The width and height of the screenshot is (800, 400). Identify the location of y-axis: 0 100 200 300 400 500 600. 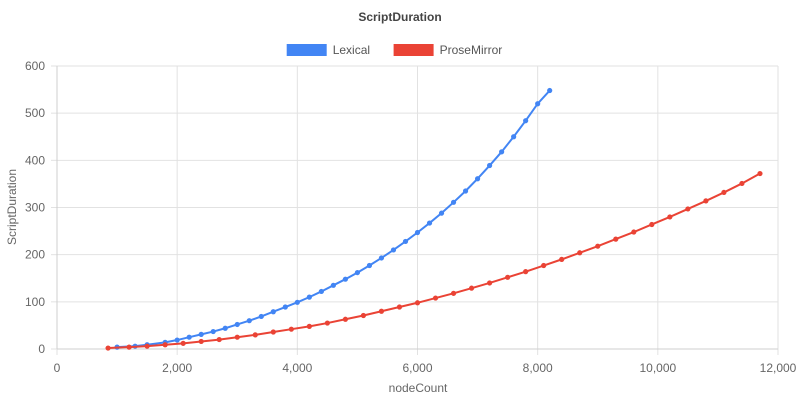
(41, 207).